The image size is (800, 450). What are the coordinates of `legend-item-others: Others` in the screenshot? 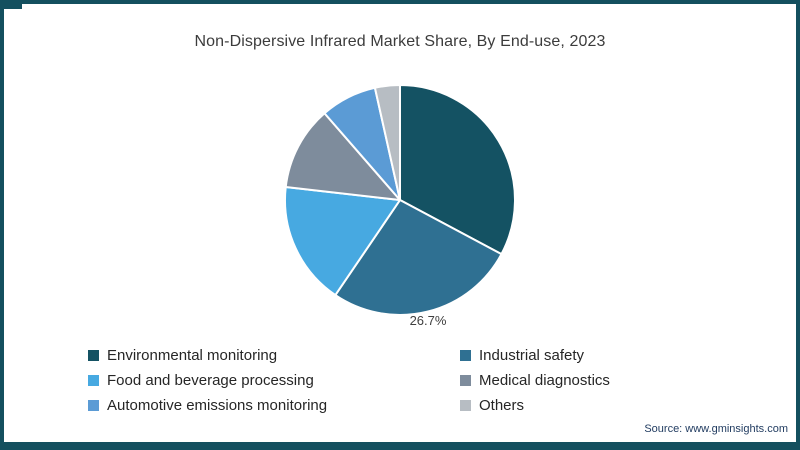 It's located at (535, 405).